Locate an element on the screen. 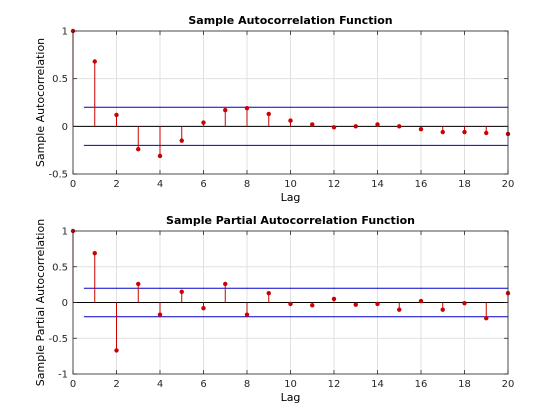  pacf-x-tick-label: 8 is located at coordinates (247, 384).